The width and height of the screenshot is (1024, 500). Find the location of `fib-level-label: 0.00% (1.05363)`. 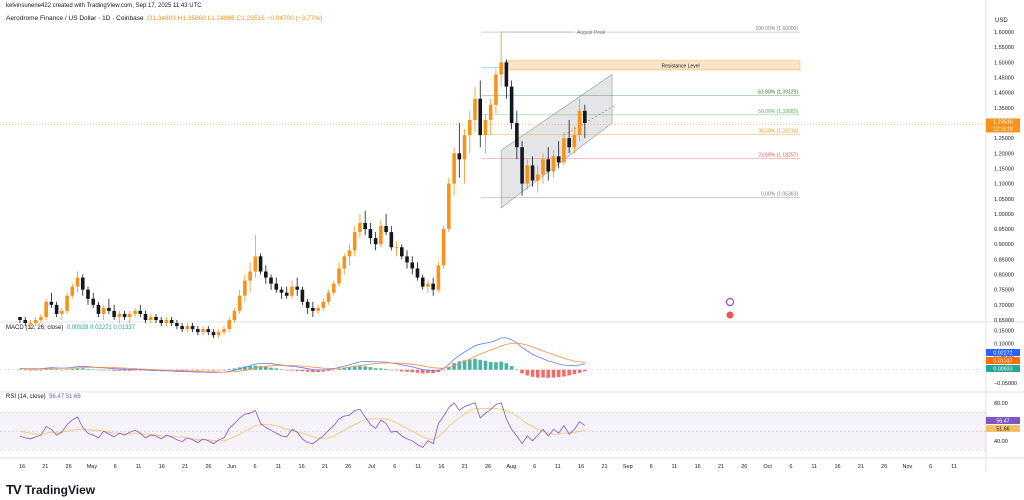

fib-level-label: 0.00% (1.05363) is located at coordinates (779, 195).